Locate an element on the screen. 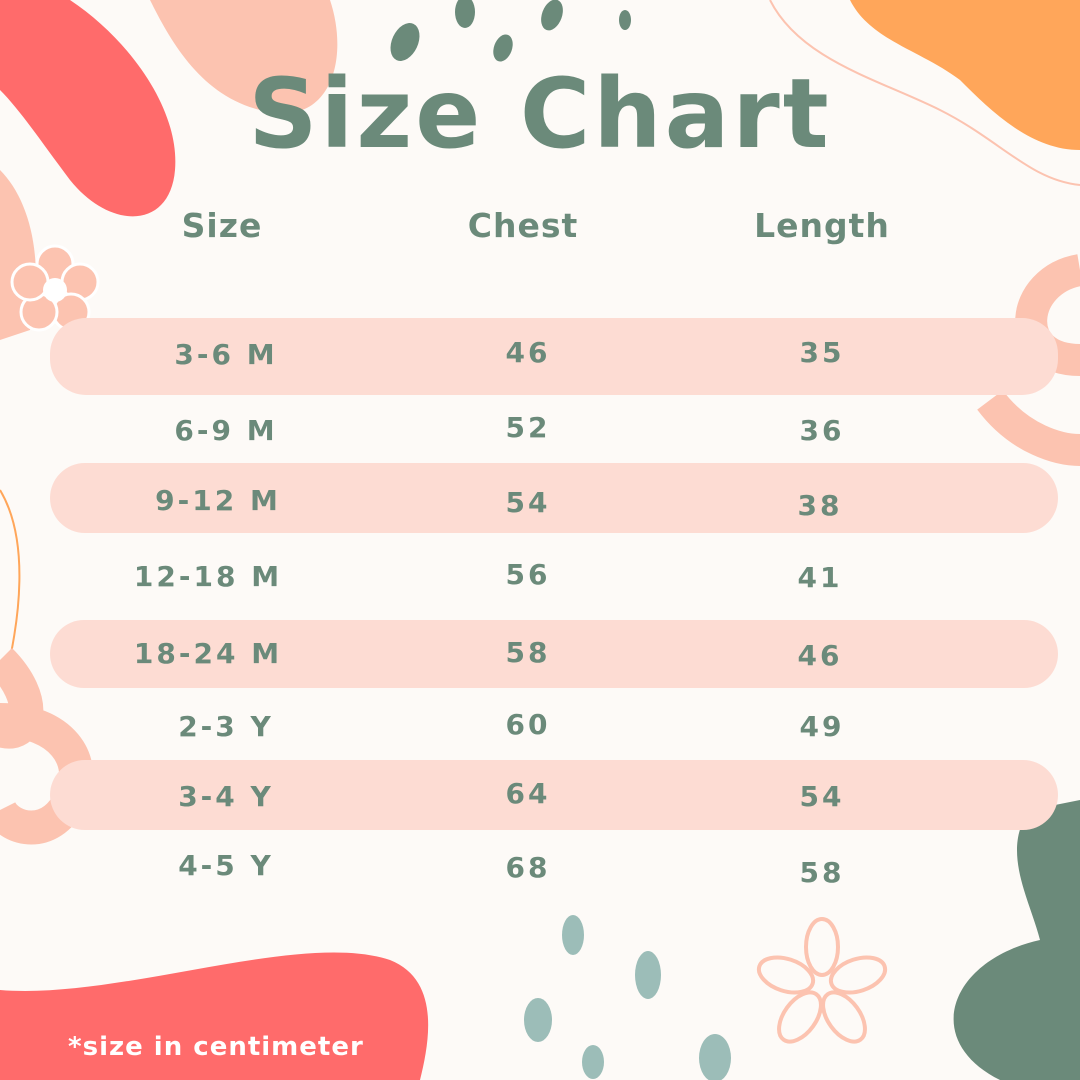 The width and height of the screenshot is (1080, 1080). chest-cell: 46 is located at coordinates (528, 352).